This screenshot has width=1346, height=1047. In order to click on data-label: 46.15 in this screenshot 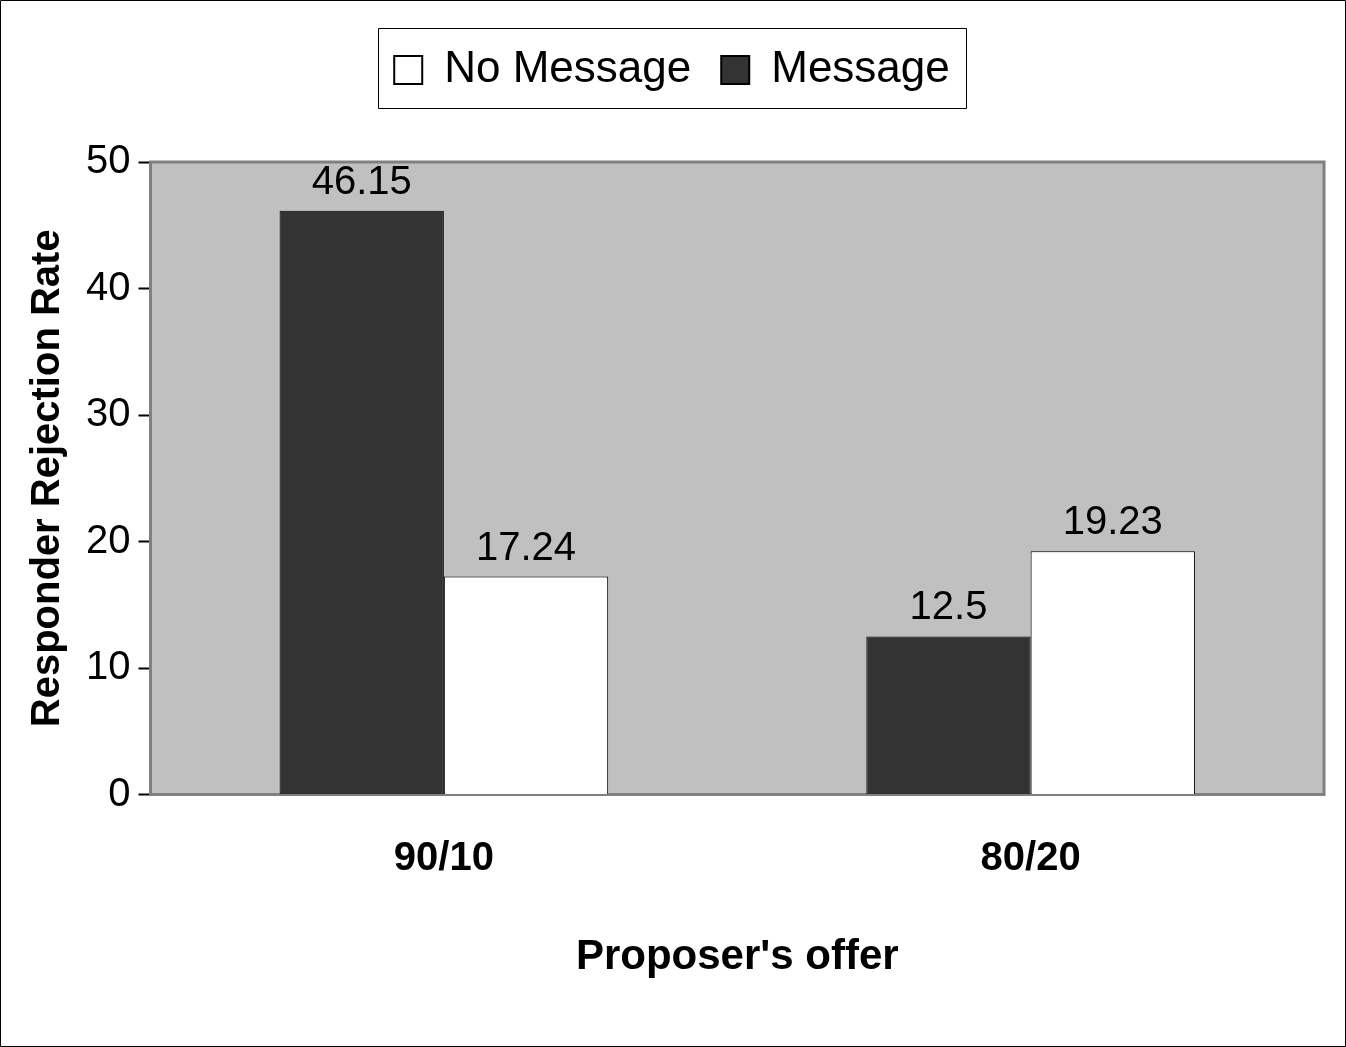, I will do `click(361, 179)`.